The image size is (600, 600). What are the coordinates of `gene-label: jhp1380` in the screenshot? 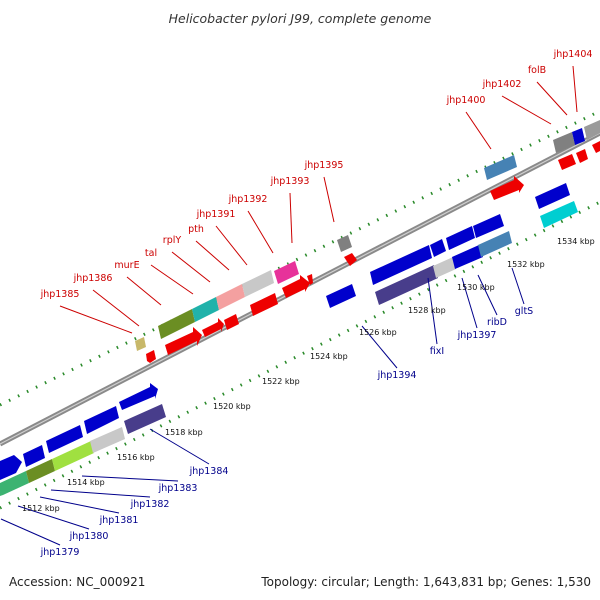 It's located at (89, 536).